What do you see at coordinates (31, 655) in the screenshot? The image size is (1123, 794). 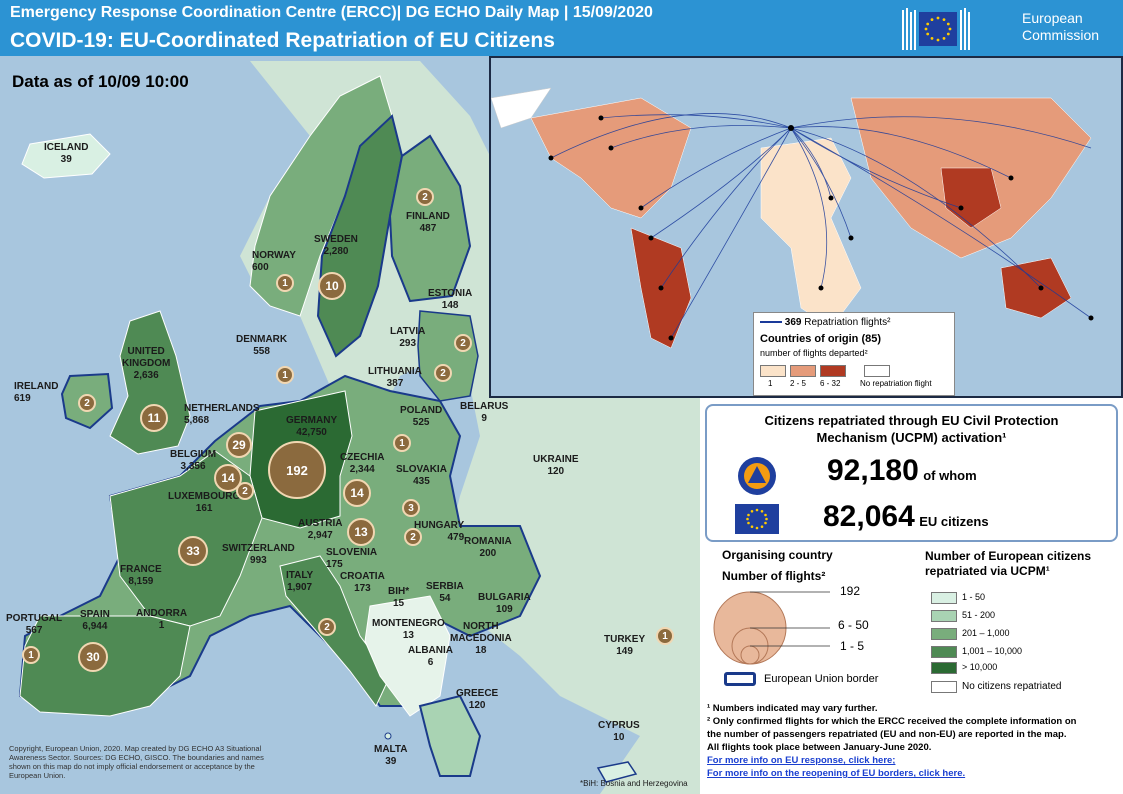 I see `bubble-portugal: 1` at bounding box center [31, 655].